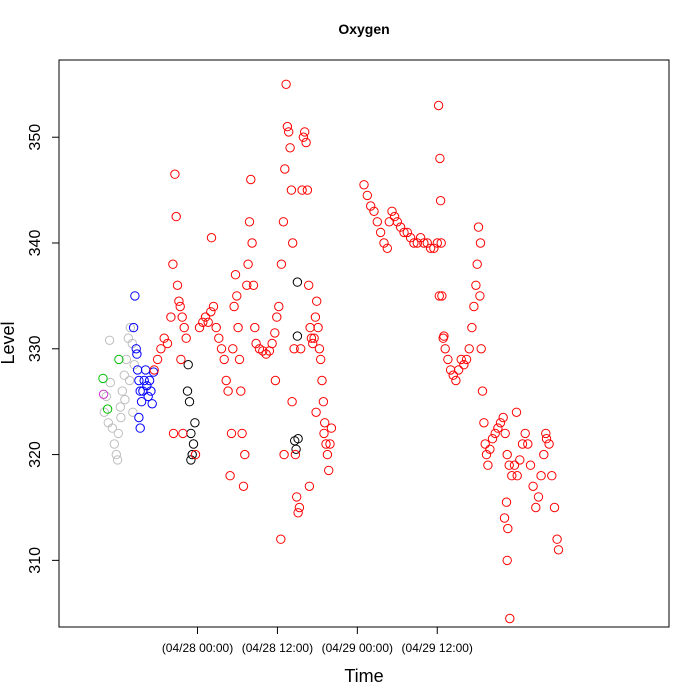 The image size is (700, 700). Describe the element at coordinates (197, 648) in the screenshot. I see `x-tick-label: (04/28 00:00)` at that location.